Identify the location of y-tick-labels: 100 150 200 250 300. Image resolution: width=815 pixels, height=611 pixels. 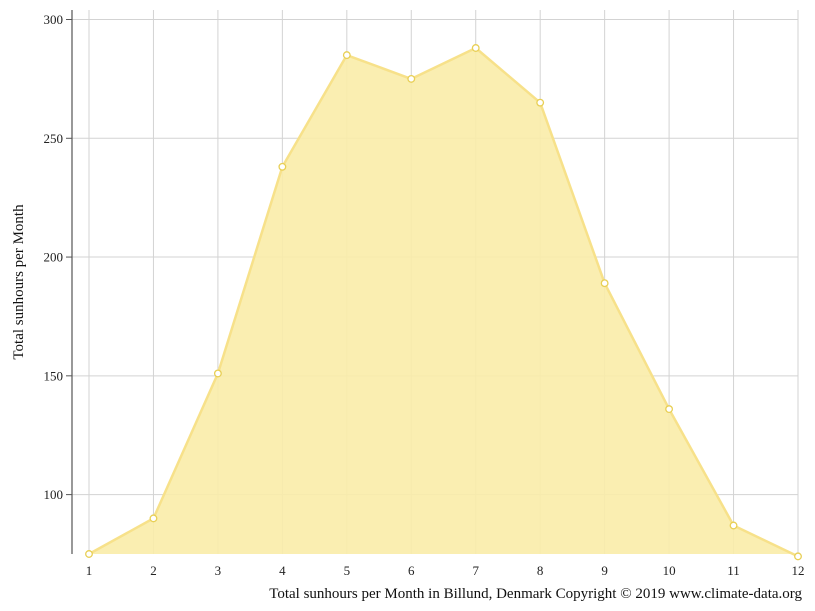
(54, 257).